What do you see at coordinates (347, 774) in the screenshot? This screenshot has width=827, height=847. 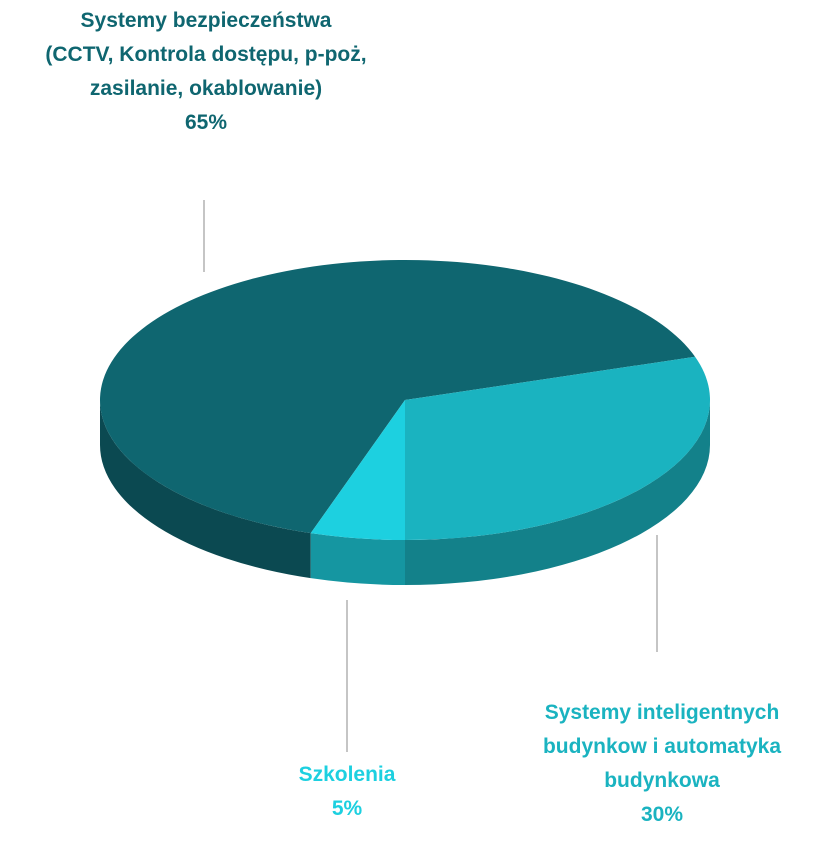 I see `category-name: Szkolenia` at bounding box center [347, 774].